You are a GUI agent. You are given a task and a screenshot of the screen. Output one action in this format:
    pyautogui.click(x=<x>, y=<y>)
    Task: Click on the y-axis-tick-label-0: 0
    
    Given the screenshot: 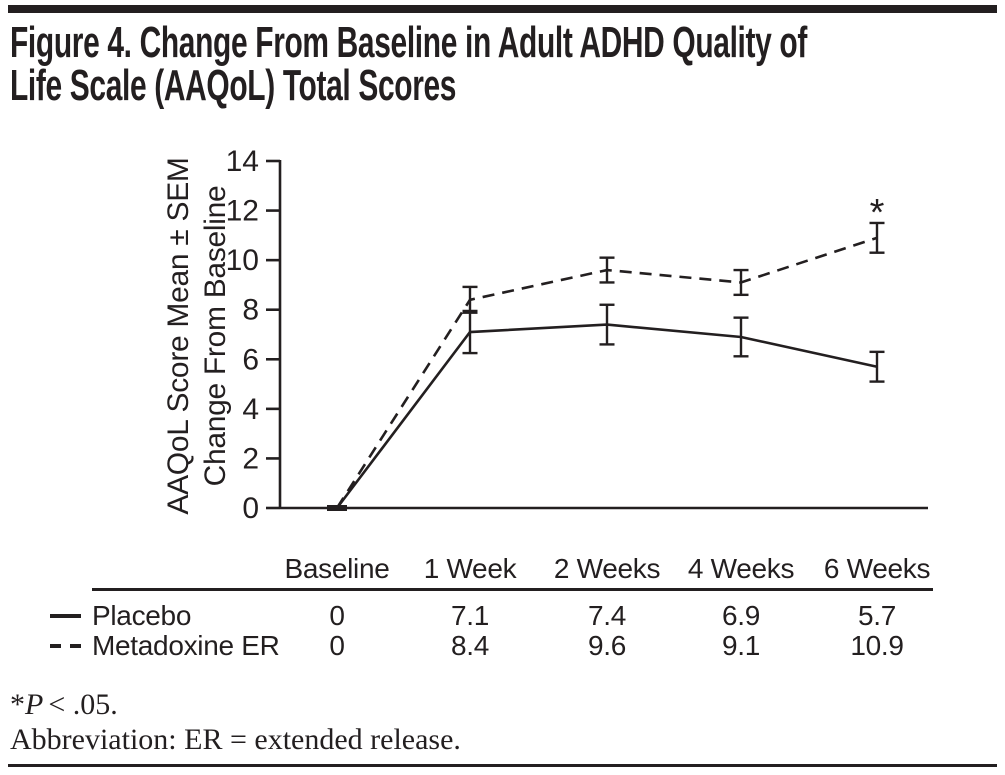 What is the action you would take?
    pyautogui.click(x=250, y=508)
    